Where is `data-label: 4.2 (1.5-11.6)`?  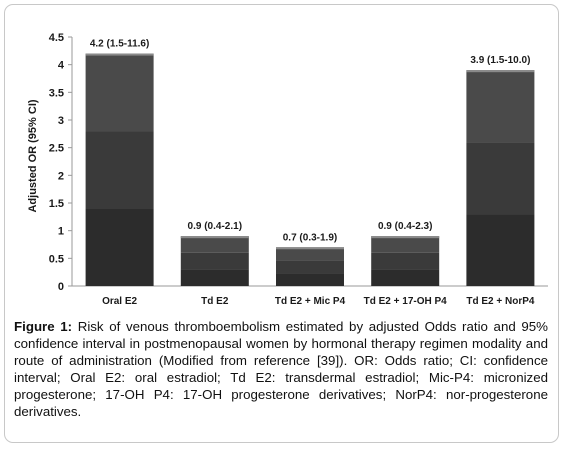
data-label: 4.2 (1.5-11.6) is located at coordinates (119, 44).